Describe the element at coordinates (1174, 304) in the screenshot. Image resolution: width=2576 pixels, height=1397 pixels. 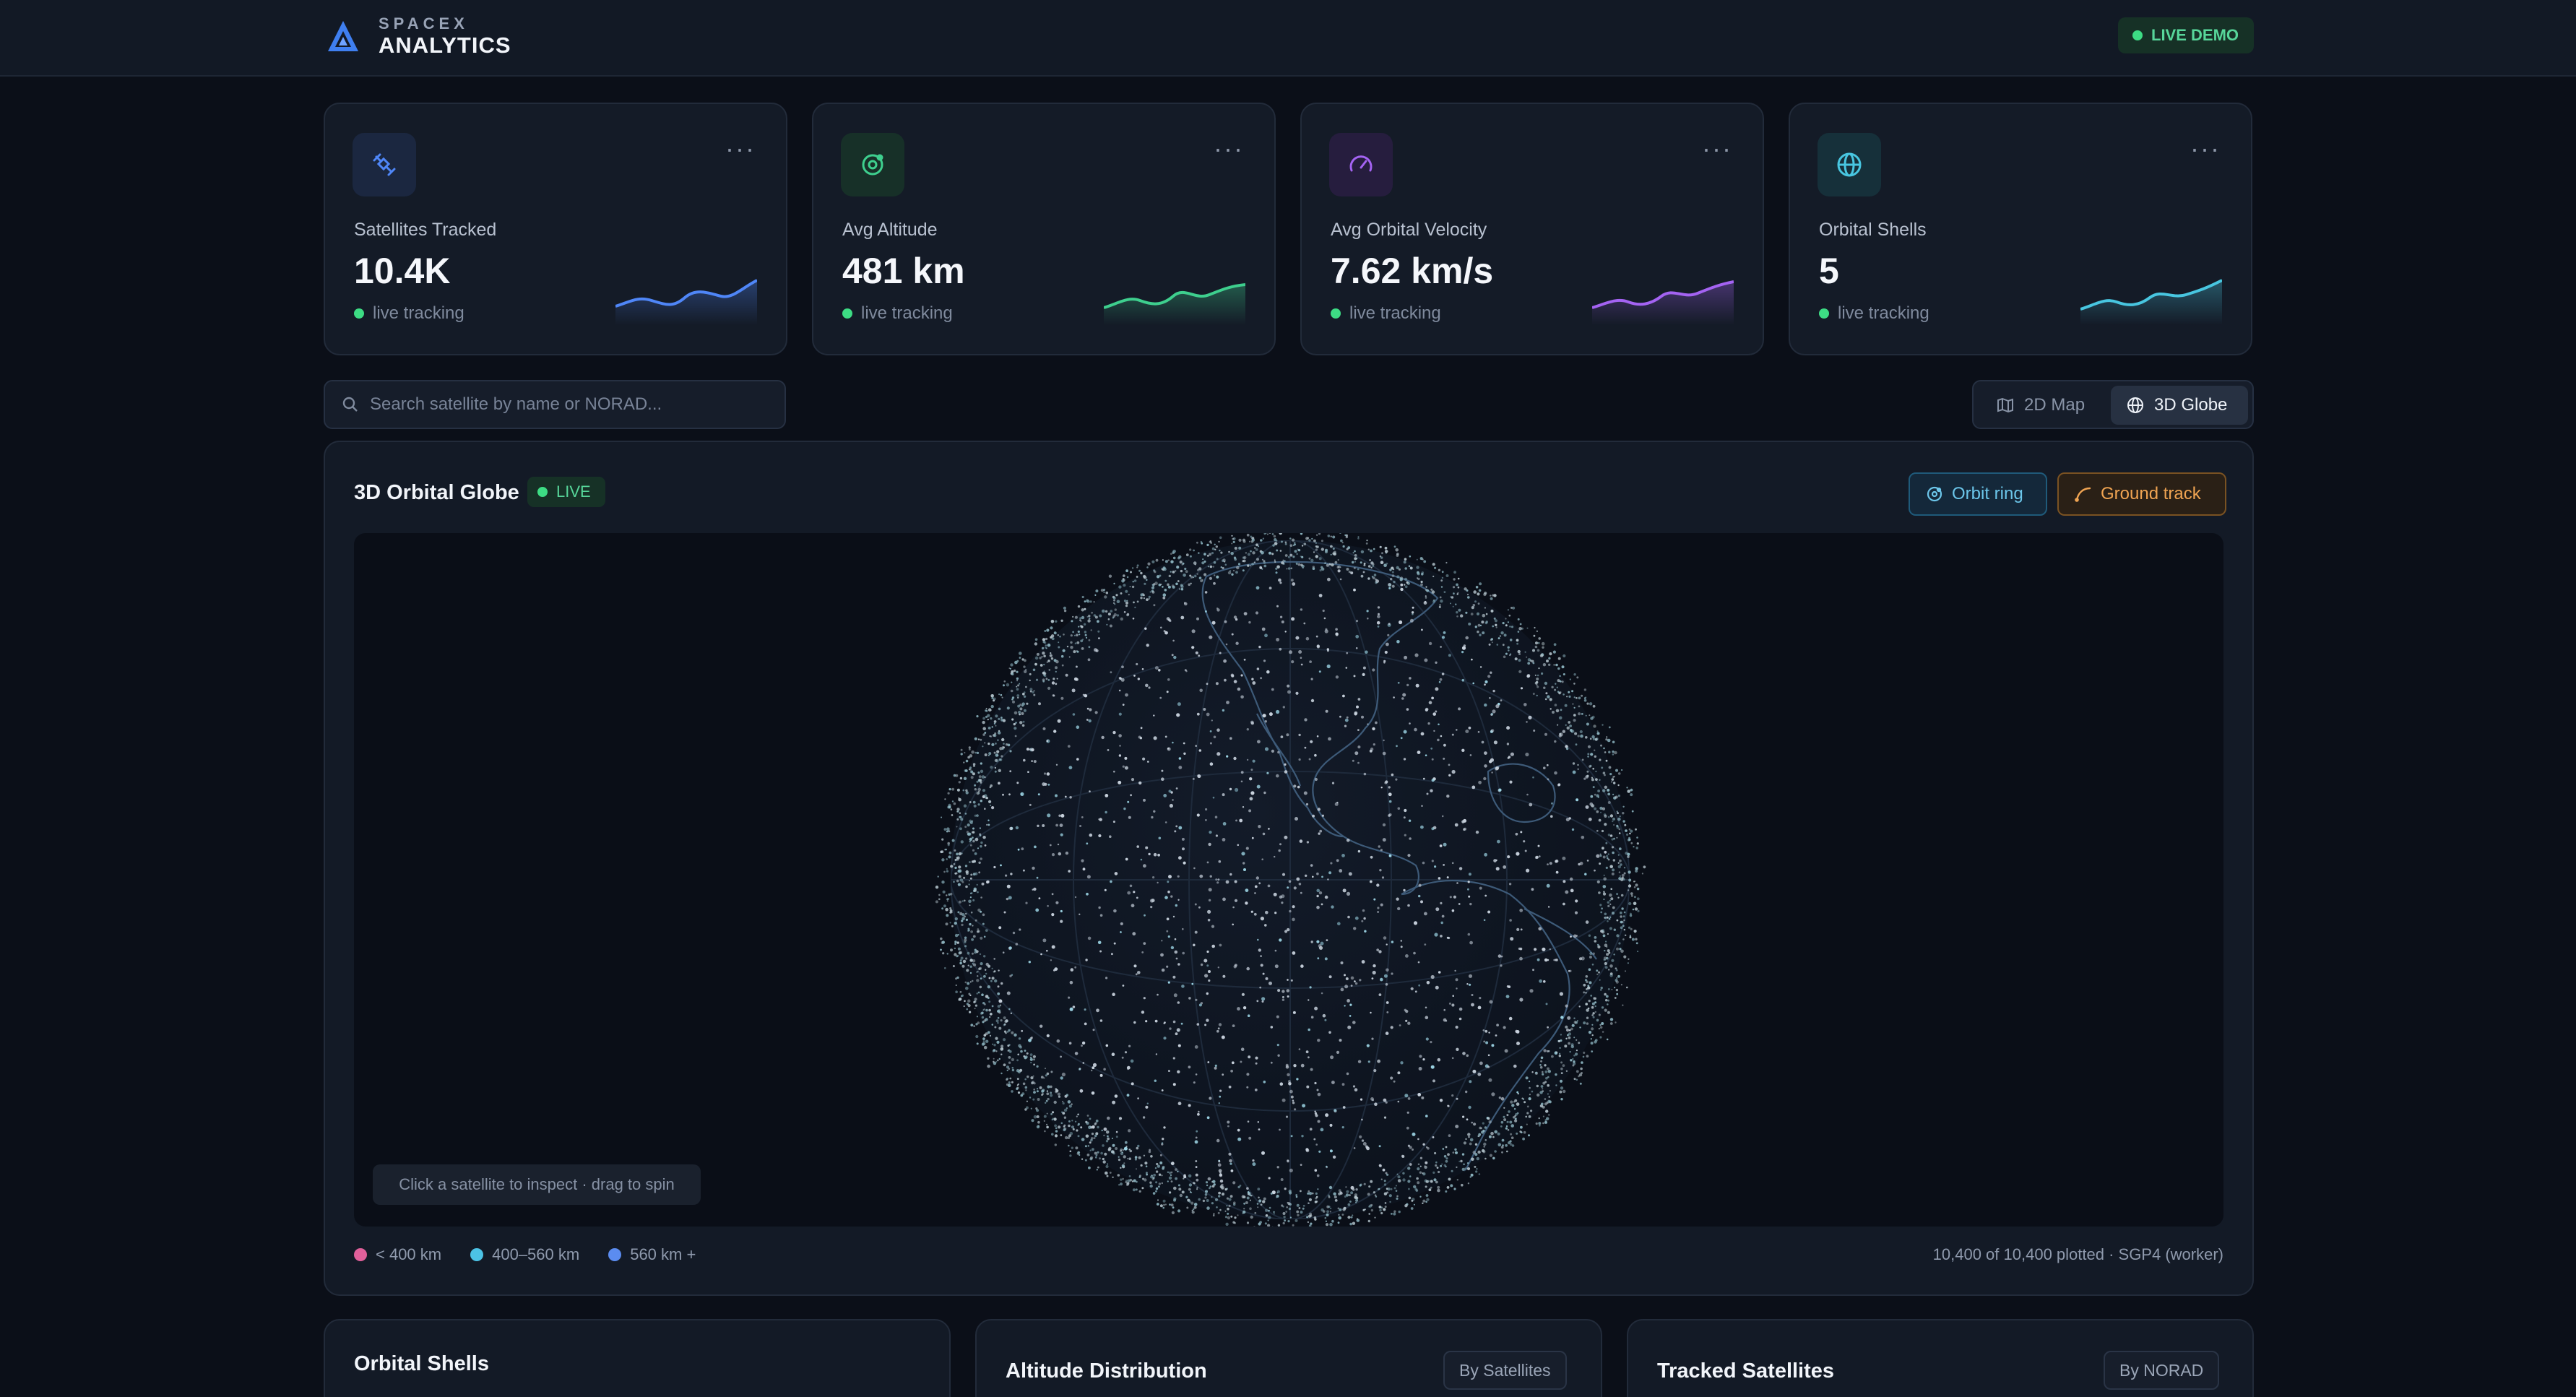
I see `sparkline` at that location.